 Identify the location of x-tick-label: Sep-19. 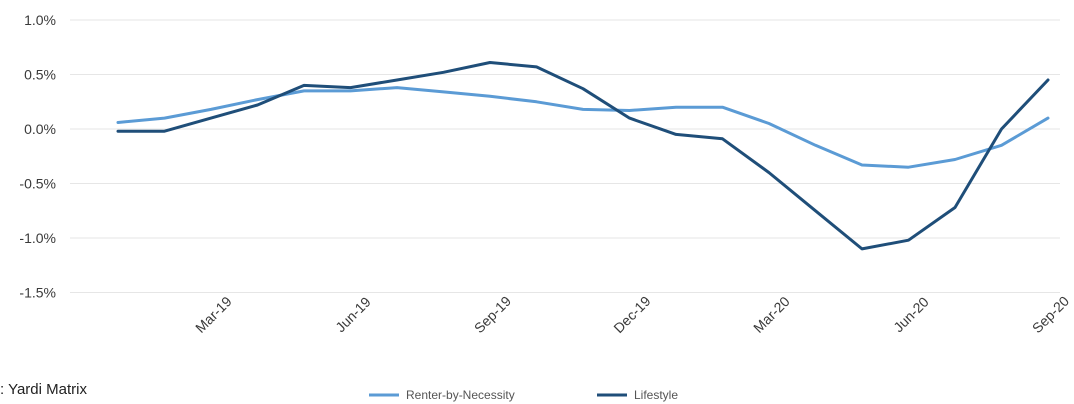
(492, 314).